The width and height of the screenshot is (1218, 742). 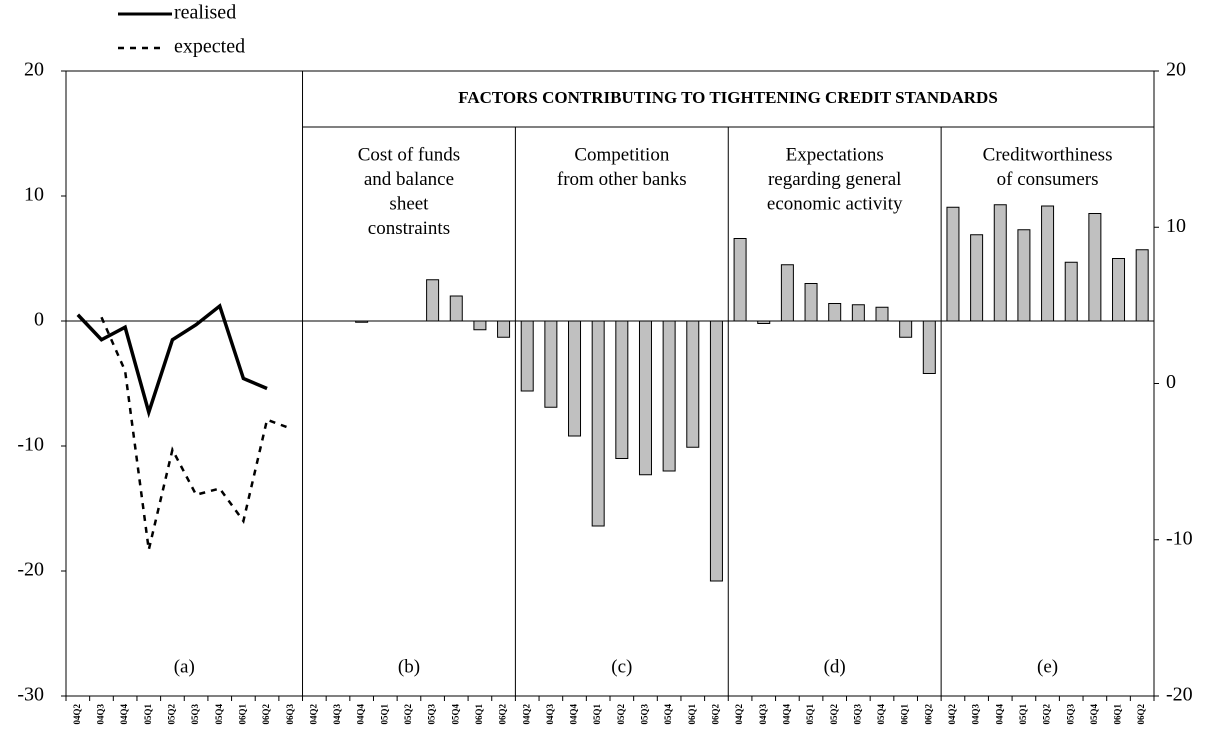 What do you see at coordinates (39, 320) in the screenshot?
I see `y-tick-label: 0` at bounding box center [39, 320].